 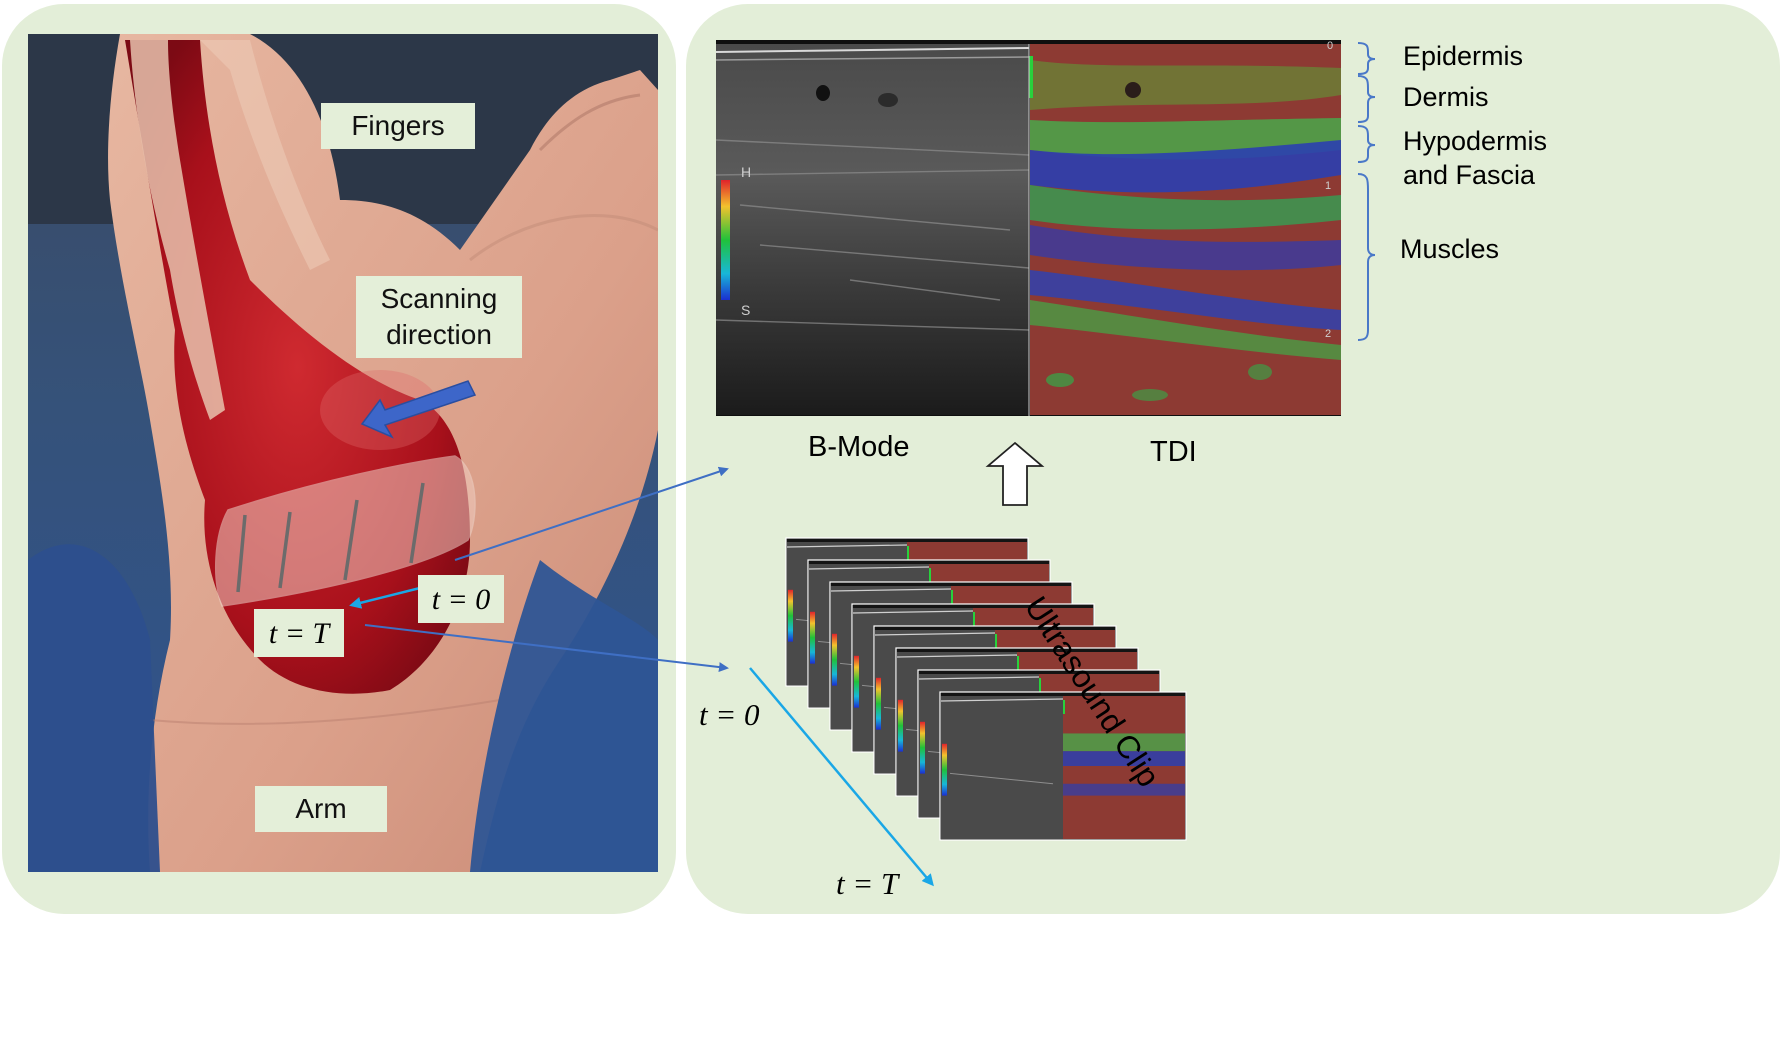 What do you see at coordinates (1028, 228) in the screenshot?
I see `ultrasound-image` at bounding box center [1028, 228].